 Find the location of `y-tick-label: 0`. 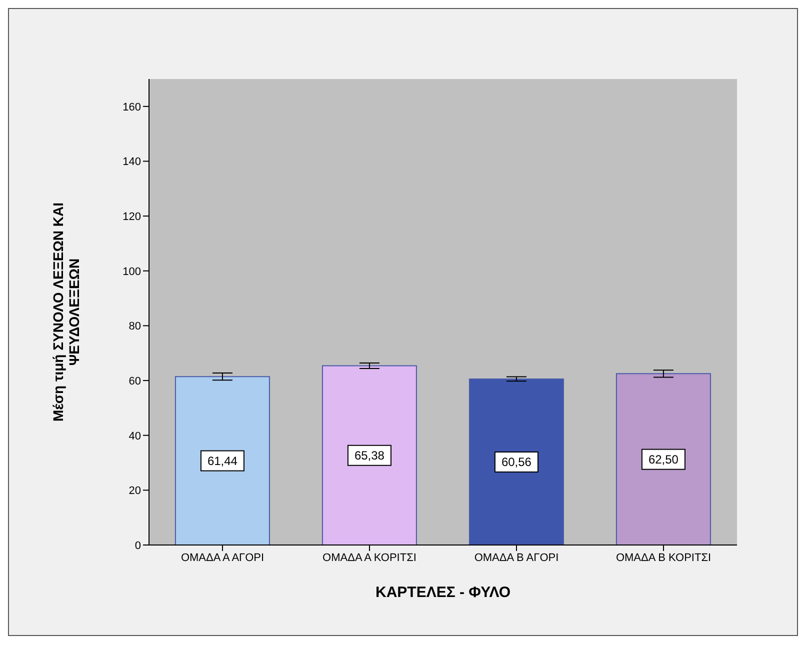

y-tick-label: 0 is located at coordinates (137, 546).